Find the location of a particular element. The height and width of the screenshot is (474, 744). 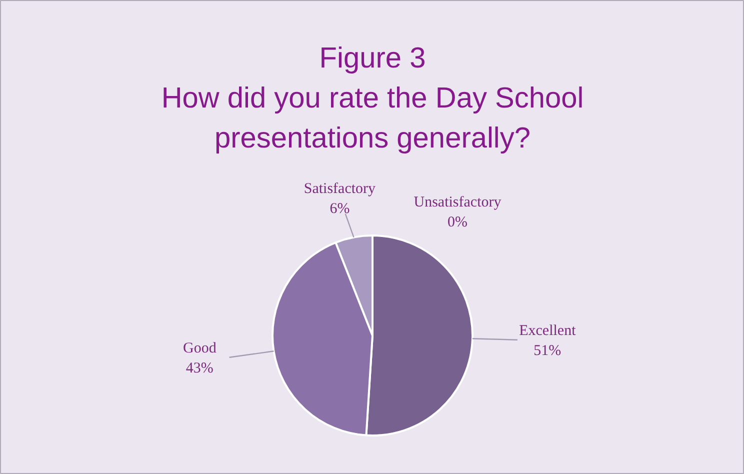

data-label: 6% is located at coordinates (340, 208).